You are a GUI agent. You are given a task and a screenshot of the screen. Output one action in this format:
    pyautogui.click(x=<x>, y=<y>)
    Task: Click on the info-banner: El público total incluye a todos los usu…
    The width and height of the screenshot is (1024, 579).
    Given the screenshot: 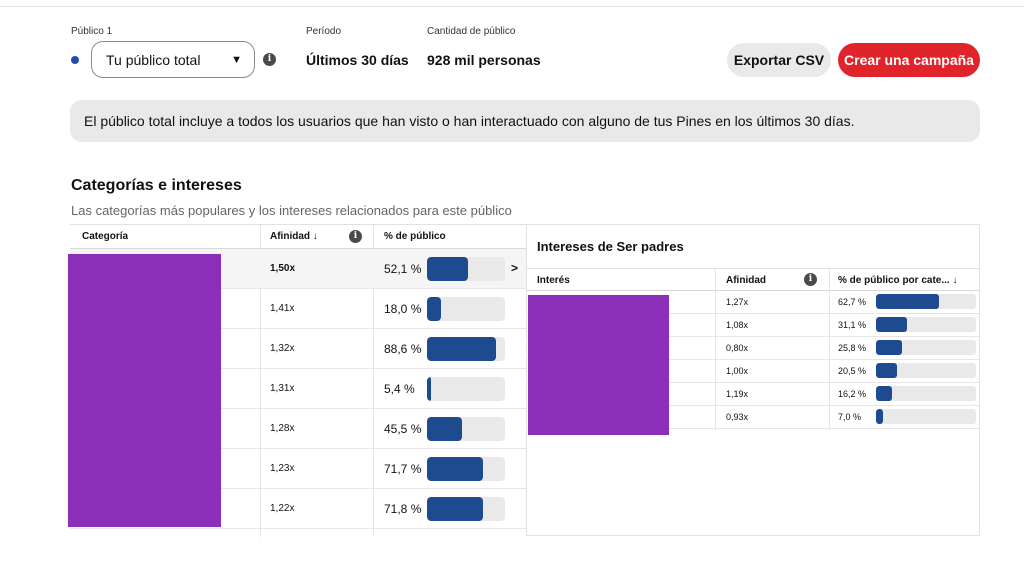 What is the action you would take?
    pyautogui.click(x=525, y=121)
    